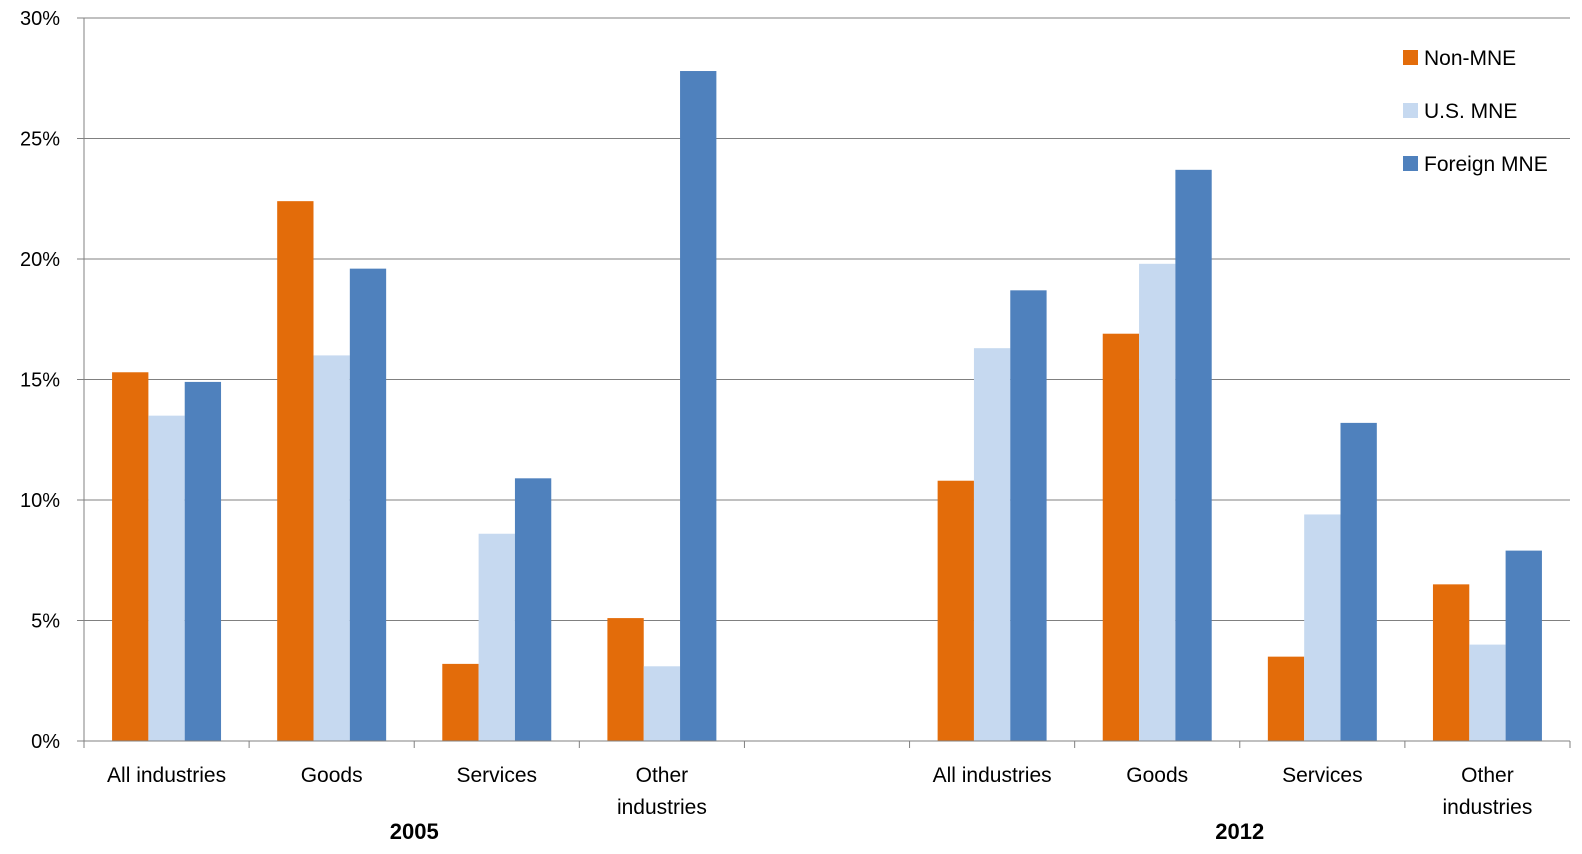  I want to click on y-tick-label: 20%, so click(40, 260).